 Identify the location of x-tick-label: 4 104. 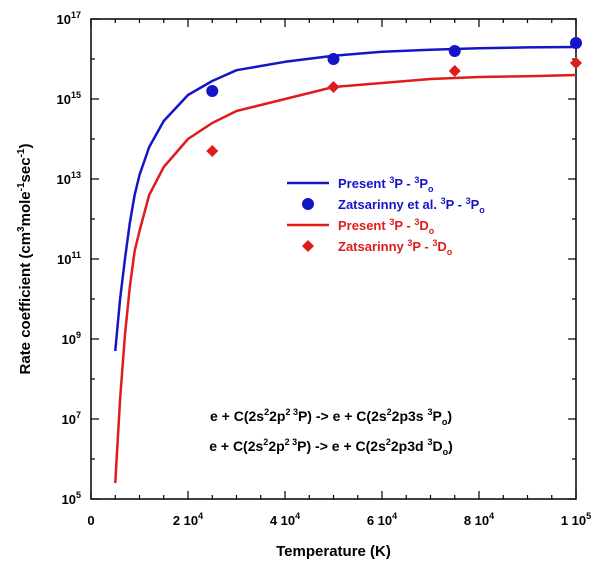
(285, 519).